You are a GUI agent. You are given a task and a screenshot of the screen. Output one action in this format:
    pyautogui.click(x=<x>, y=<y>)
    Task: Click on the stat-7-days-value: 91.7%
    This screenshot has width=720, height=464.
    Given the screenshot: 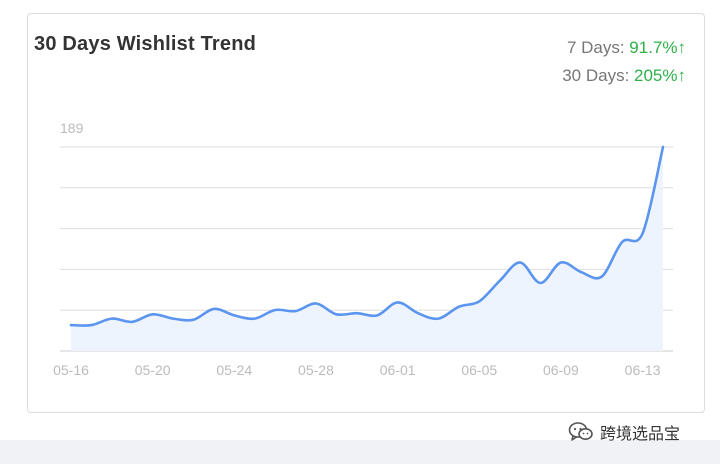 What is the action you would take?
    pyautogui.click(x=653, y=47)
    